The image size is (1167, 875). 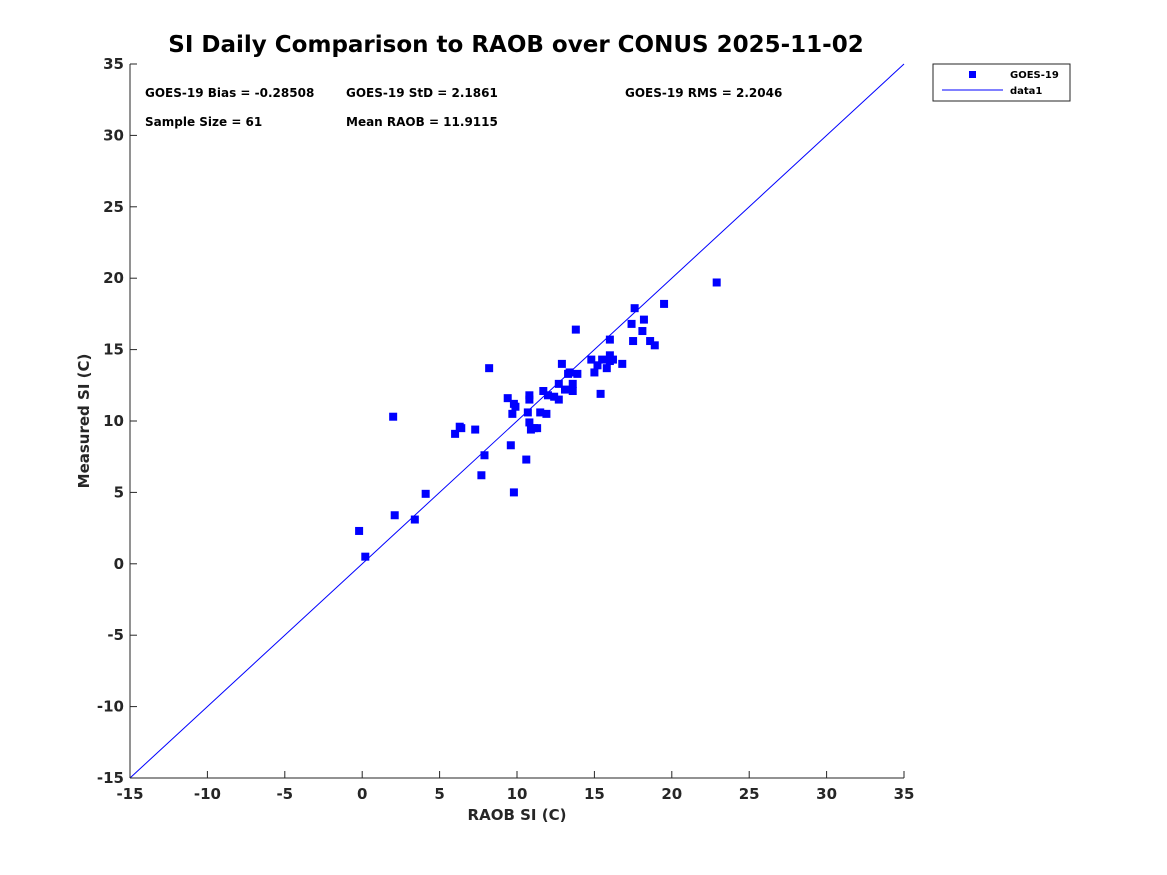 I want to click on scatter-points-layer, so click(x=538, y=419).